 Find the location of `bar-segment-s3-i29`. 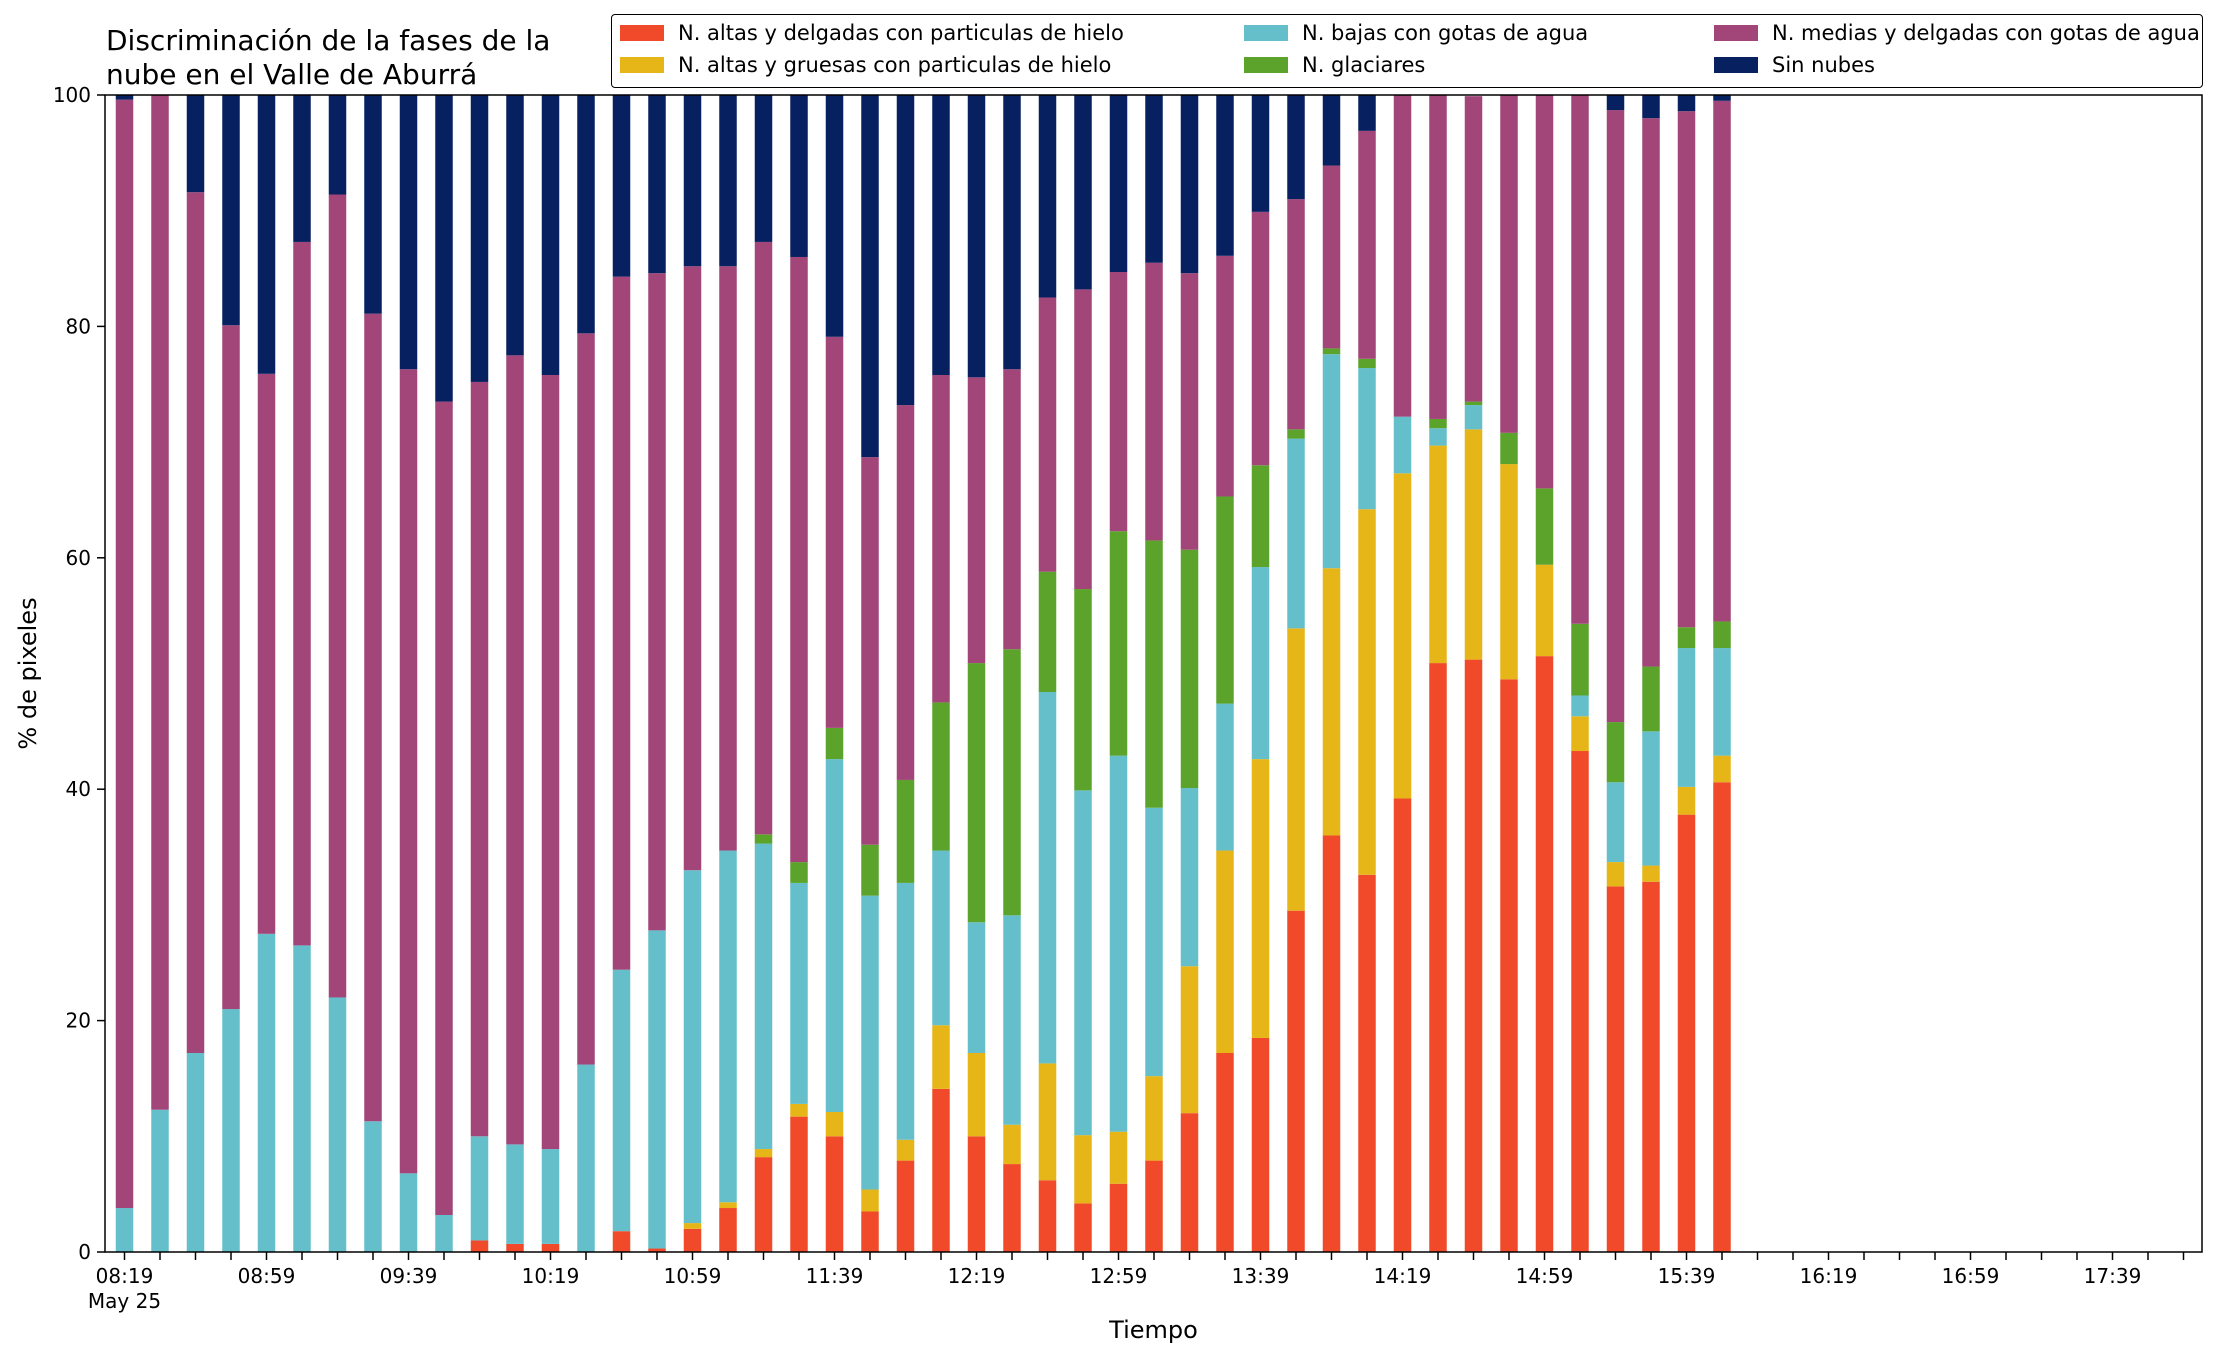

bar-segment-s3-i29 is located at coordinates (1154, 674).